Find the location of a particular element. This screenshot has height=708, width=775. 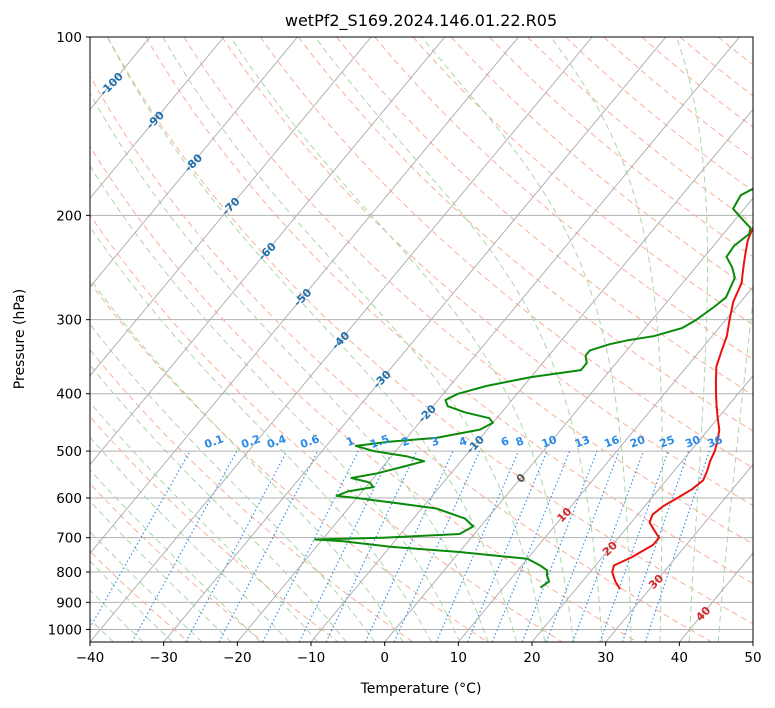

x-tick-label: −20 is located at coordinates (237, 658).